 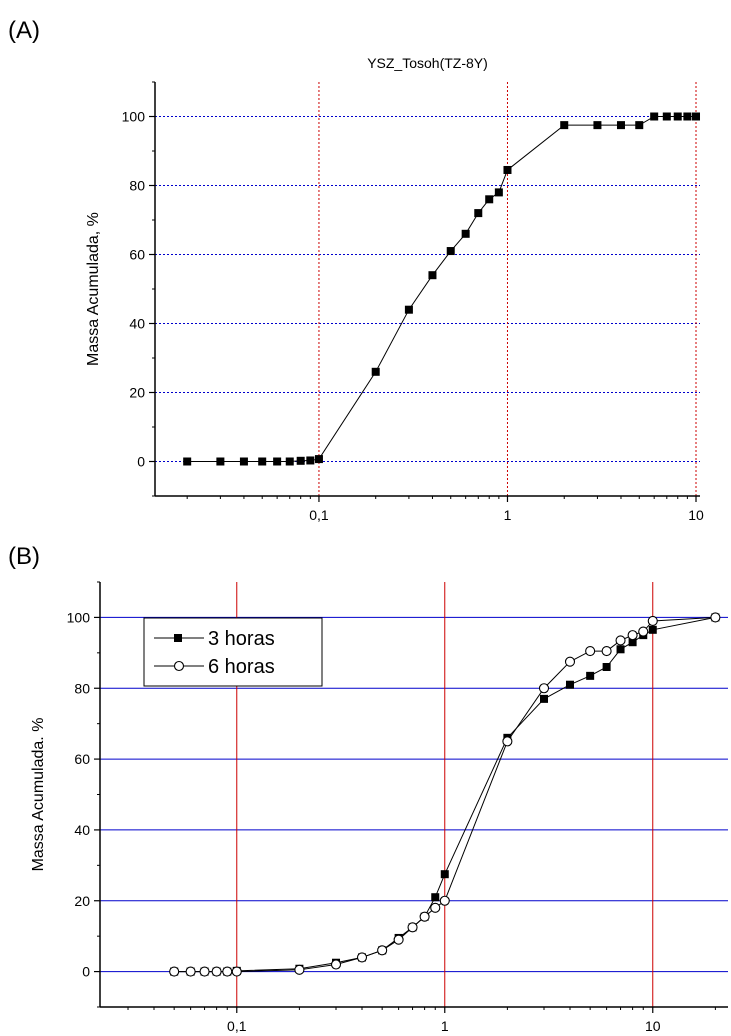 I want to click on panel-a-label: (A), so click(x=24, y=30).